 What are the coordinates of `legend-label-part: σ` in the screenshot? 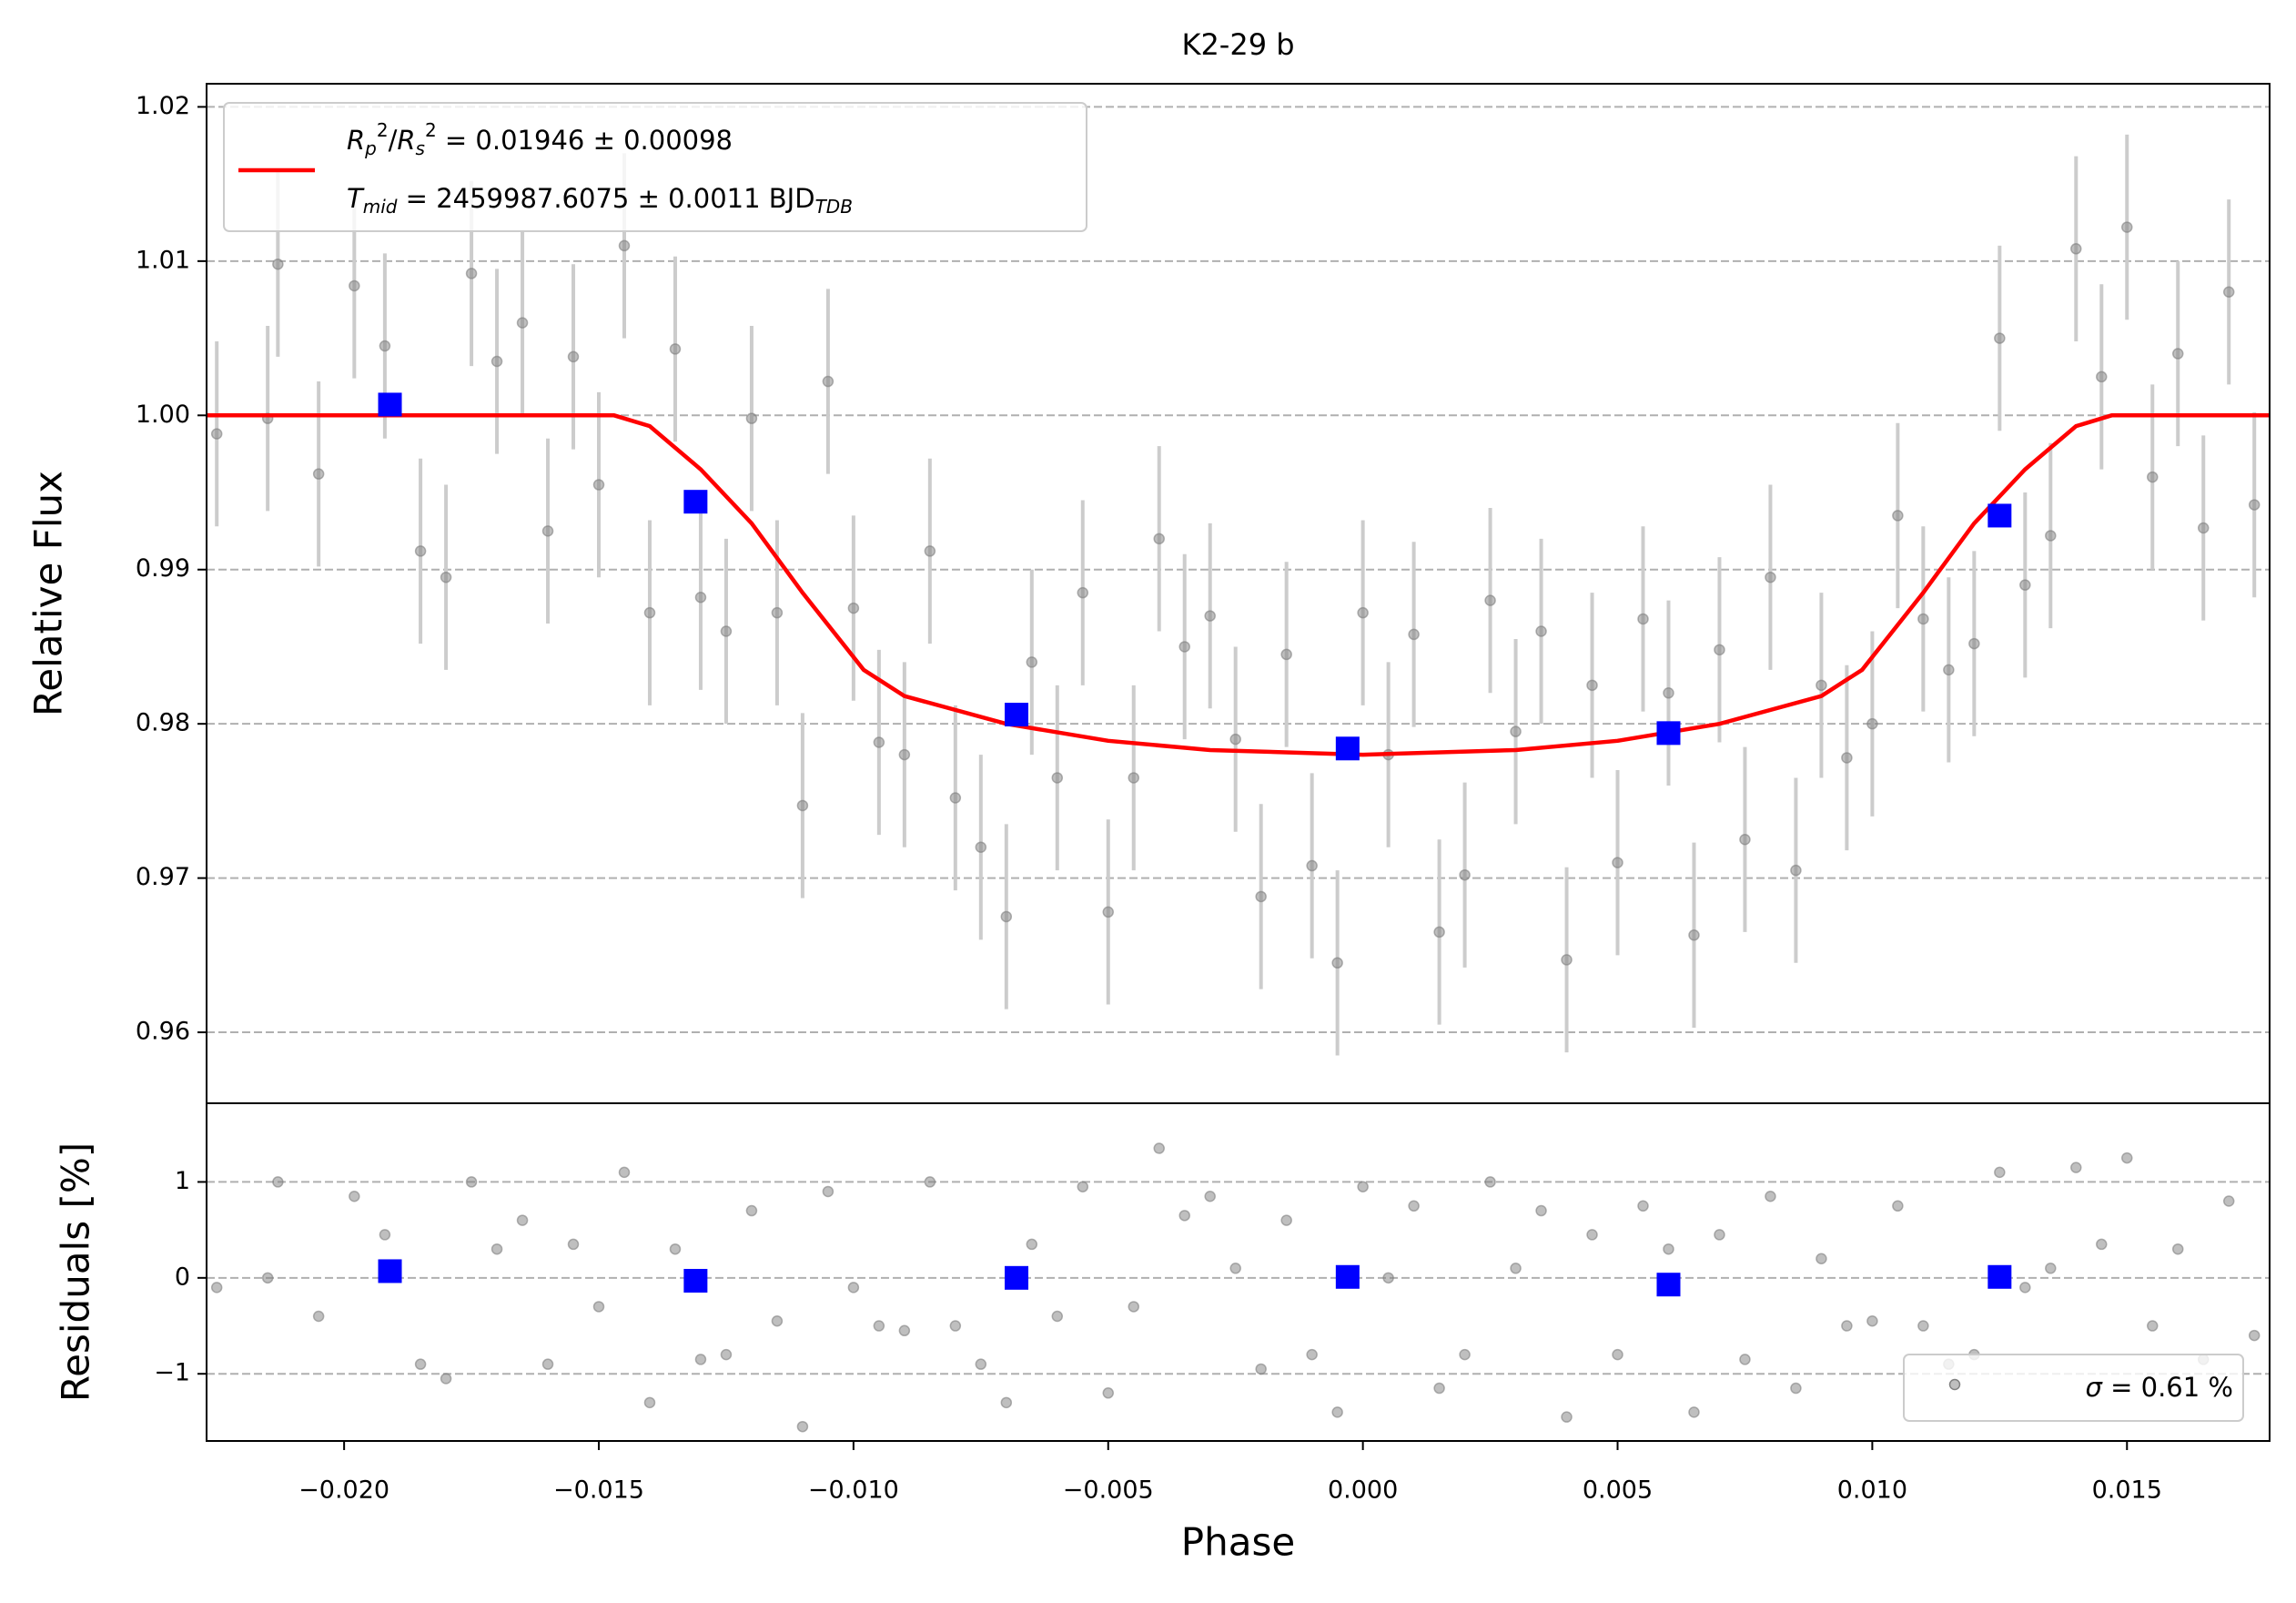 It's located at (2095, 1387).